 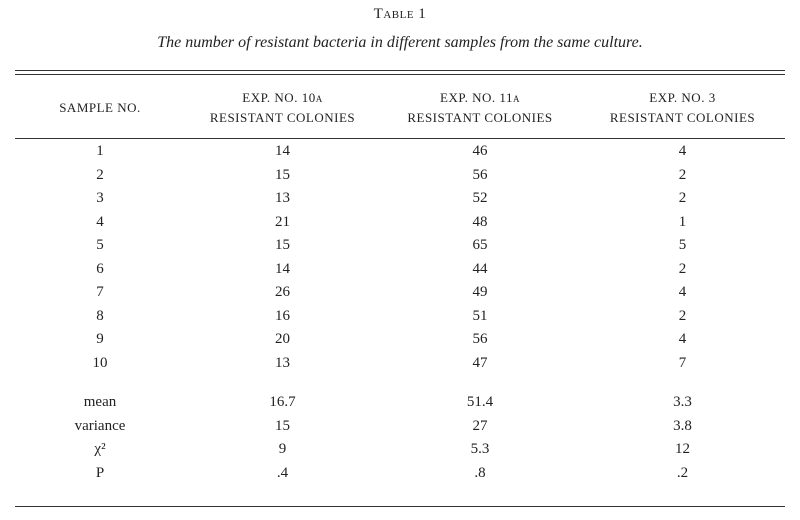 I want to click on column-header: EXP. NO. 3 RESISTANT COLONIES, so click(x=682, y=114).